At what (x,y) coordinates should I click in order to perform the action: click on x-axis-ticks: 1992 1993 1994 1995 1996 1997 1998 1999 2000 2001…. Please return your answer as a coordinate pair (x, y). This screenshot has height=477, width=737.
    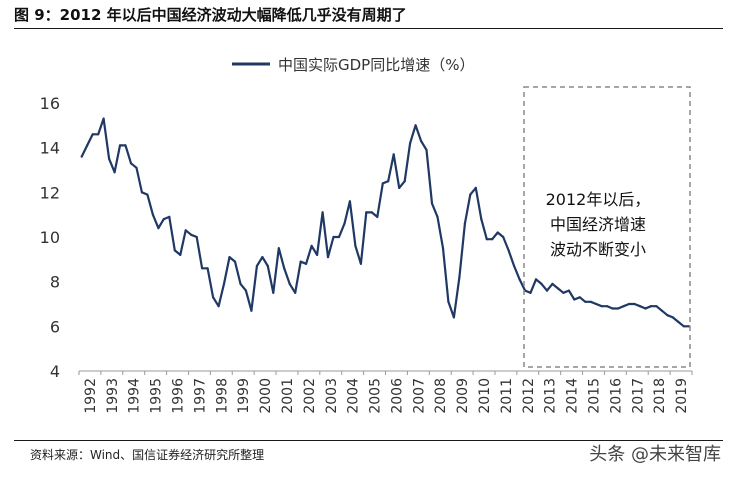
    Looking at the image, I should click on (386, 396).